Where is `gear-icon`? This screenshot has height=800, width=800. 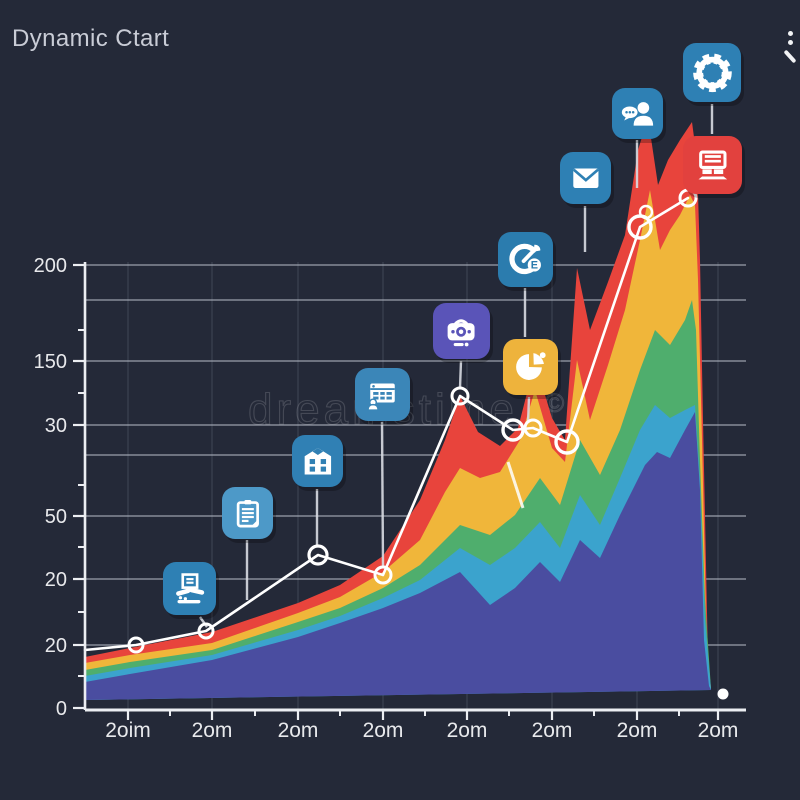
gear-icon is located at coordinates (712, 72).